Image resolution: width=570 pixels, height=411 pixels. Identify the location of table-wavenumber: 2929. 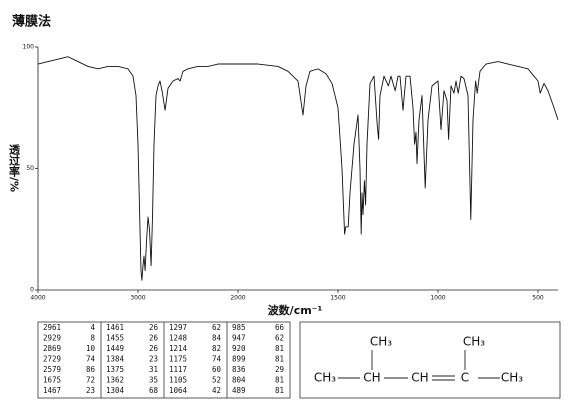
(52, 338).